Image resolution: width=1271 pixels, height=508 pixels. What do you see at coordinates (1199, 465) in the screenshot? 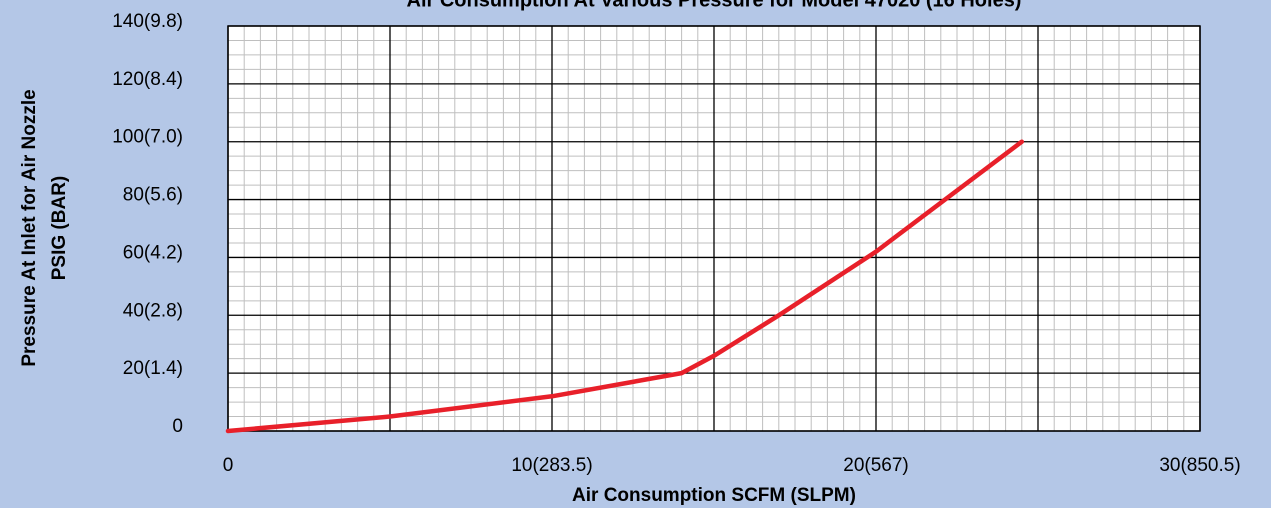
I see `x-tick-label: 30(850.5)` at bounding box center [1199, 465].